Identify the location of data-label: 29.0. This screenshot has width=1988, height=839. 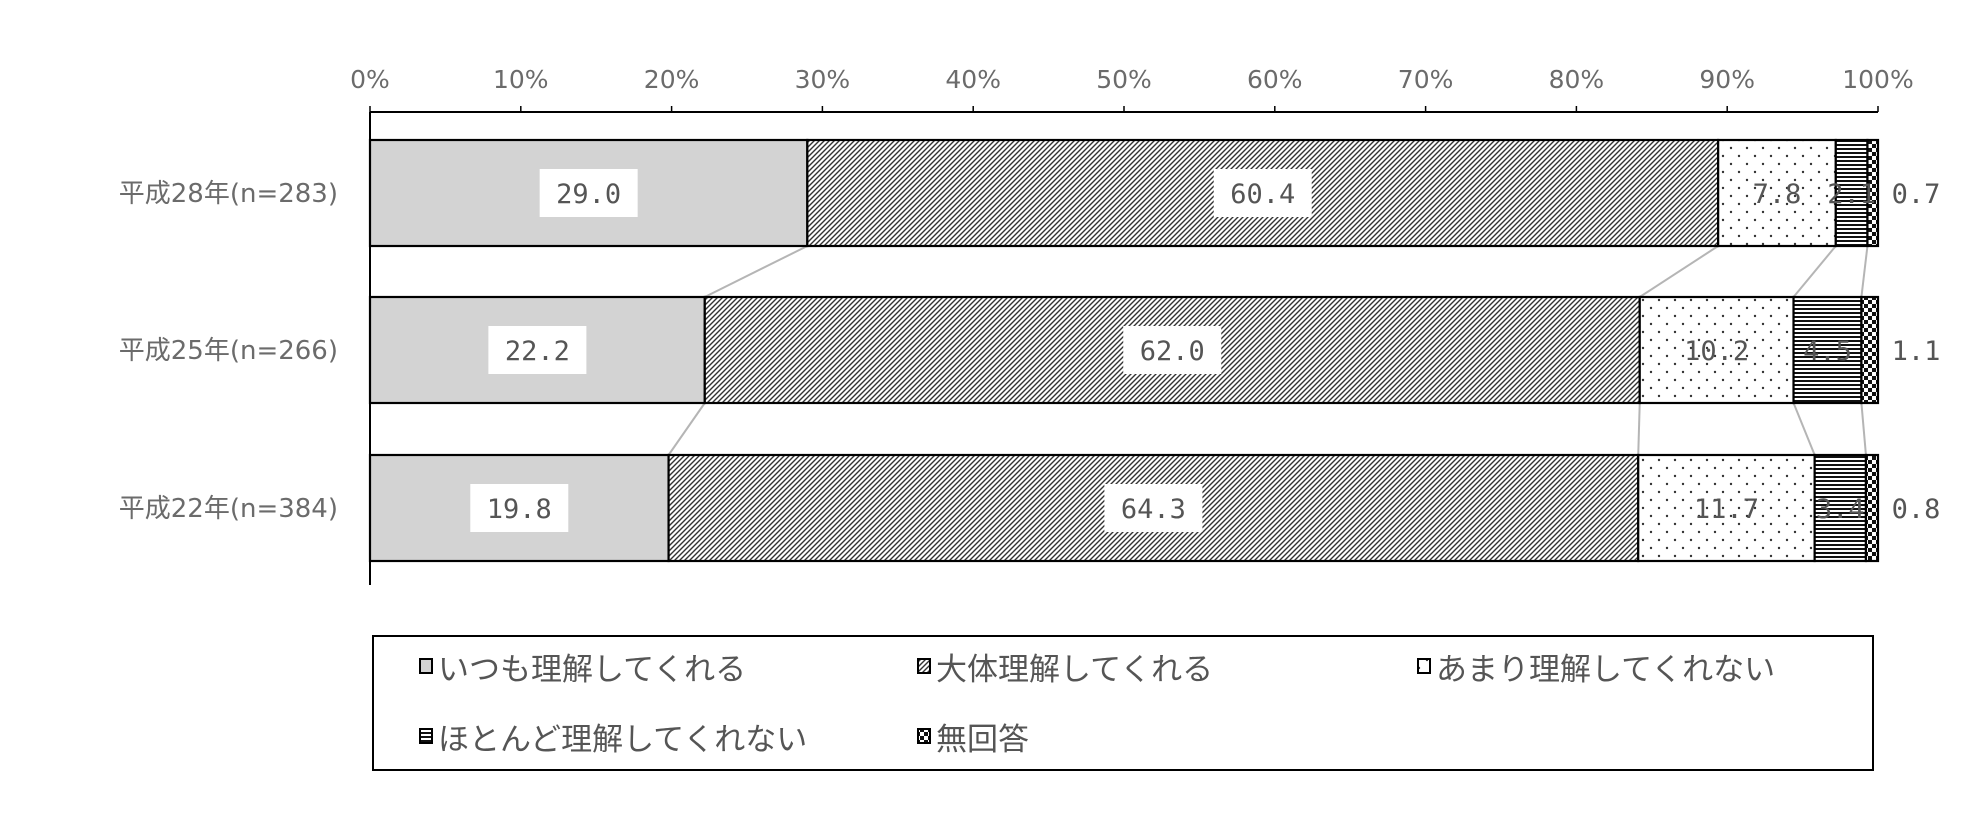
(588, 194).